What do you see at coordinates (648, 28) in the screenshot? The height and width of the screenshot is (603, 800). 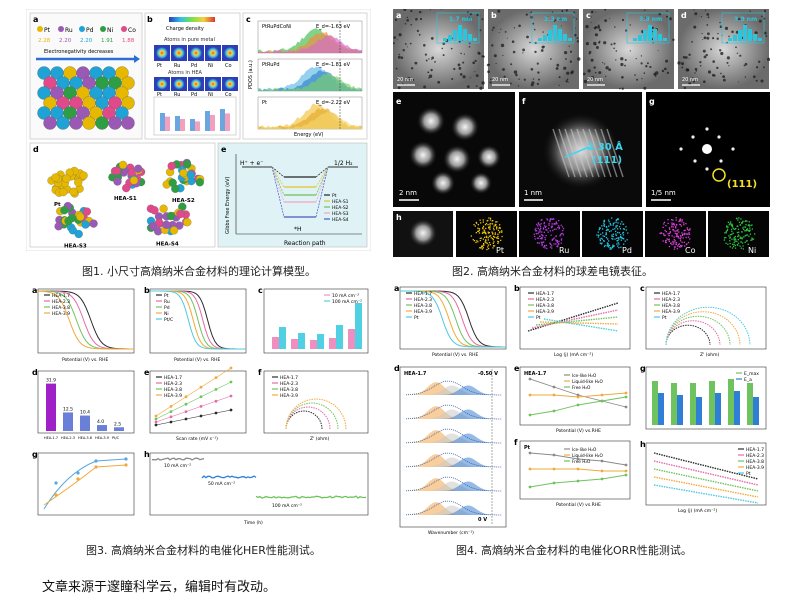 I see `histogram-frame` at bounding box center [648, 28].